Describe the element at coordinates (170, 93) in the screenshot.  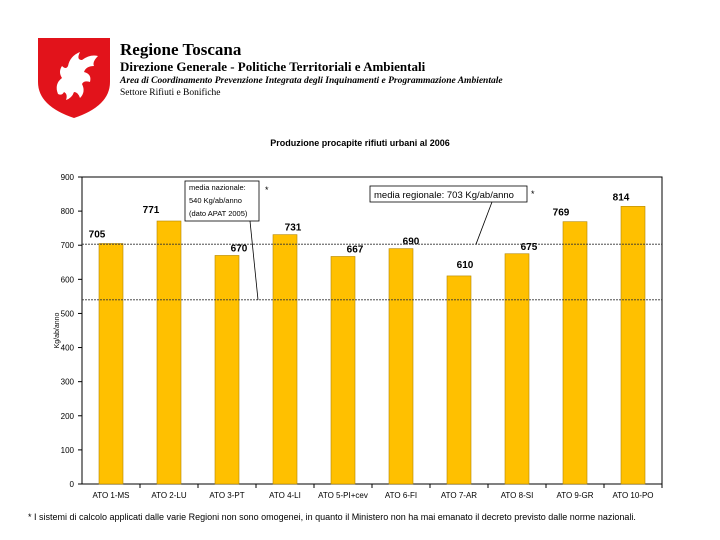
I see `settore-name: Settore Rifiuti e Bonifiche` at that location.